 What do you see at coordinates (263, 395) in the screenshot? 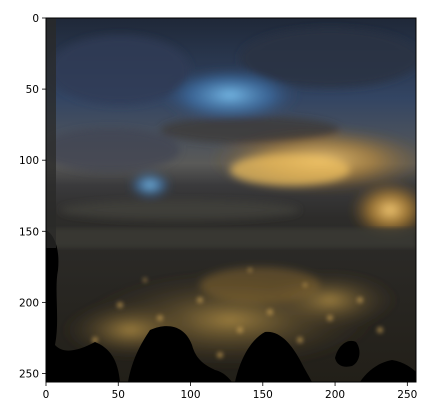
I see `x-tick-label: 150` at bounding box center [263, 395].